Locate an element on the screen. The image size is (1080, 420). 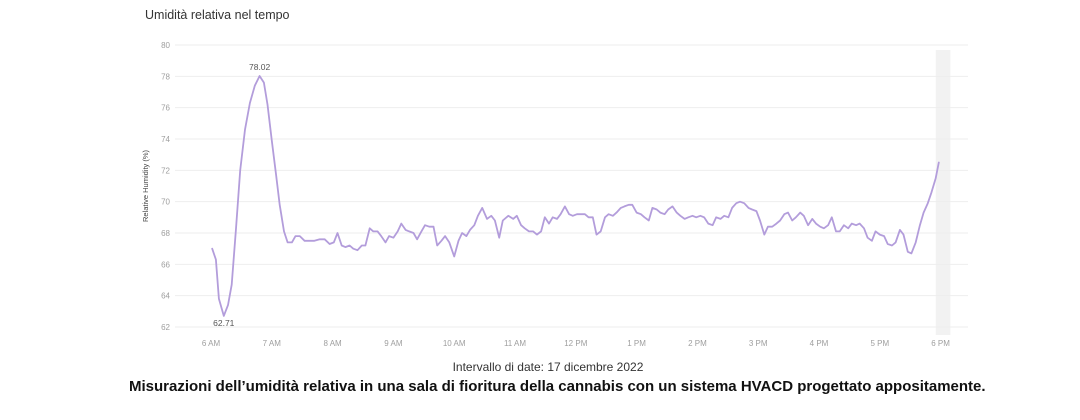
x-tick-label: 6 AM is located at coordinates (211, 343).